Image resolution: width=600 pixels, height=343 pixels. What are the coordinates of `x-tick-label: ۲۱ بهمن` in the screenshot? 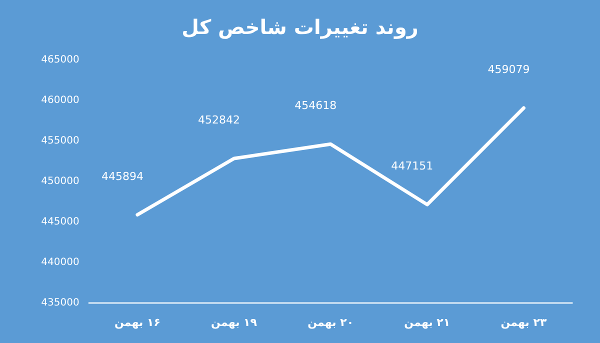 It's located at (427, 322).